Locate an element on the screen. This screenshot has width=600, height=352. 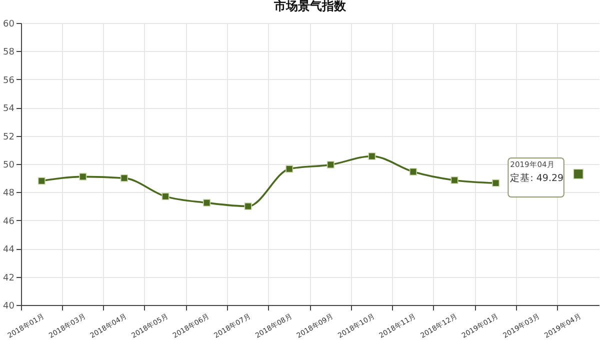
y-tick-label: 52 is located at coordinates (8, 137).